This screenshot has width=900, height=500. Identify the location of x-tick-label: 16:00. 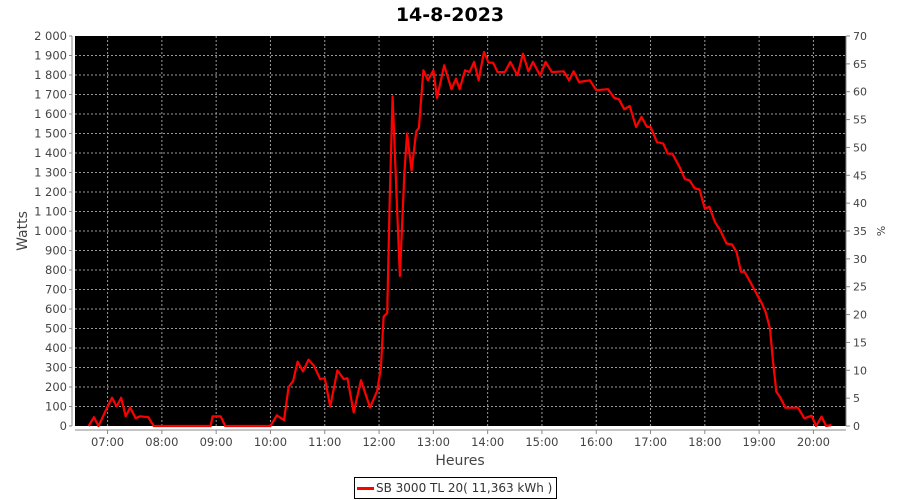
(596, 442).